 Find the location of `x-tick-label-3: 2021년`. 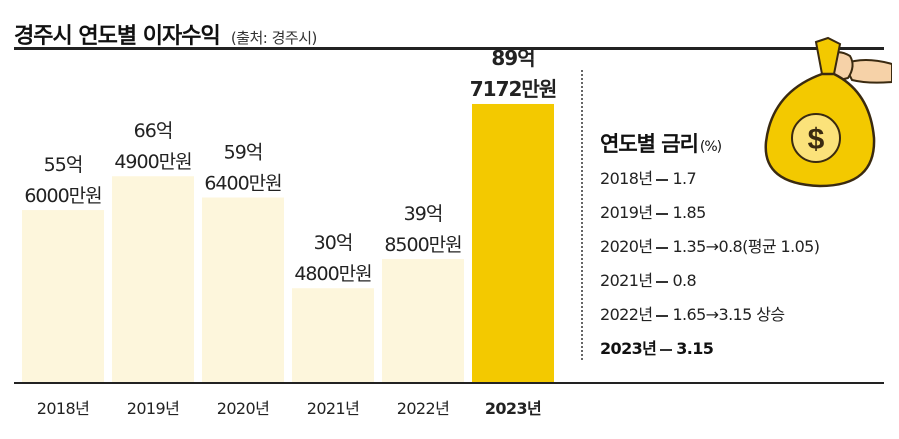

x-tick-label-3: 2021년 is located at coordinates (333, 408).